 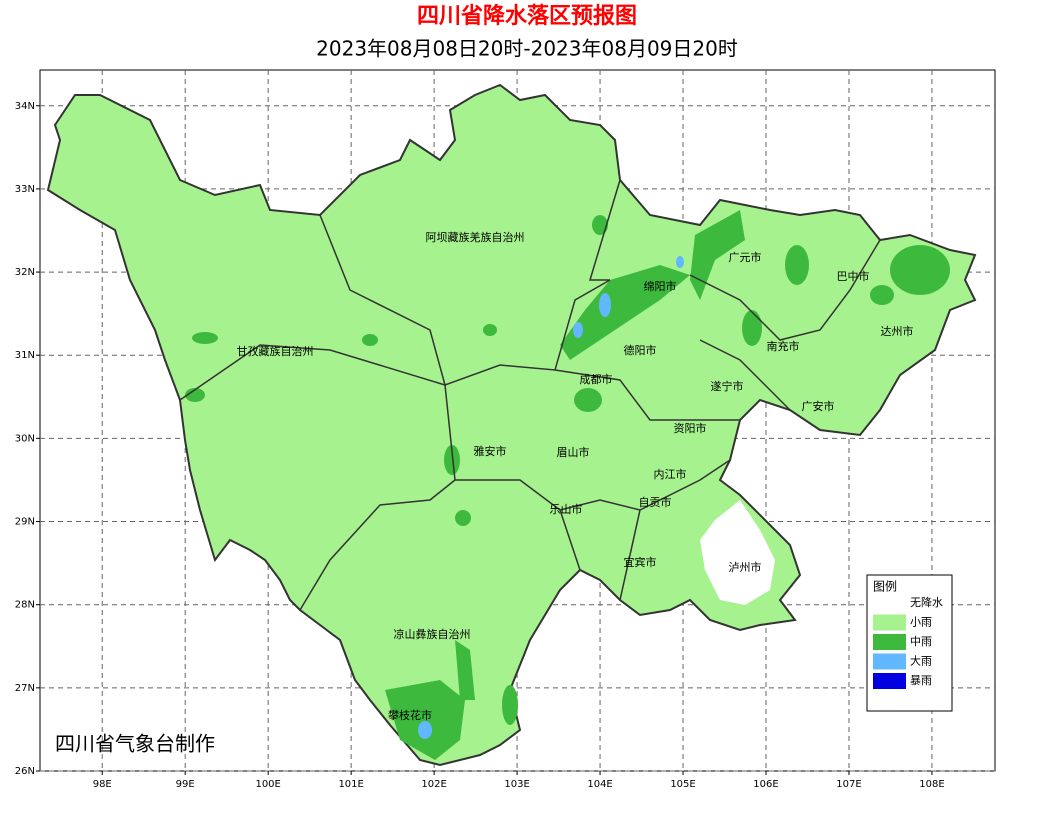 I want to click on y-tick-label: 28N, so click(x=25, y=605).